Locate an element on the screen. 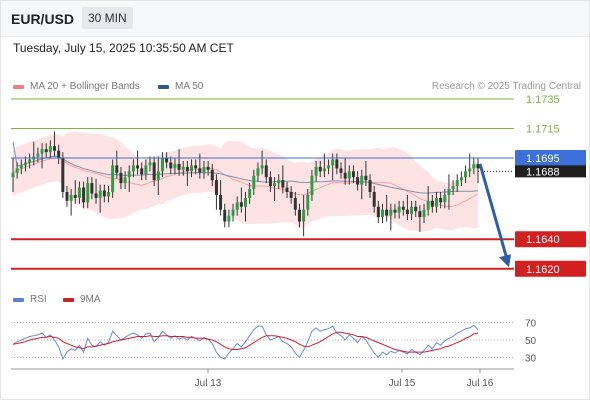 This screenshot has width=590, height=400. legend-rsi: RSI is located at coordinates (30, 299).